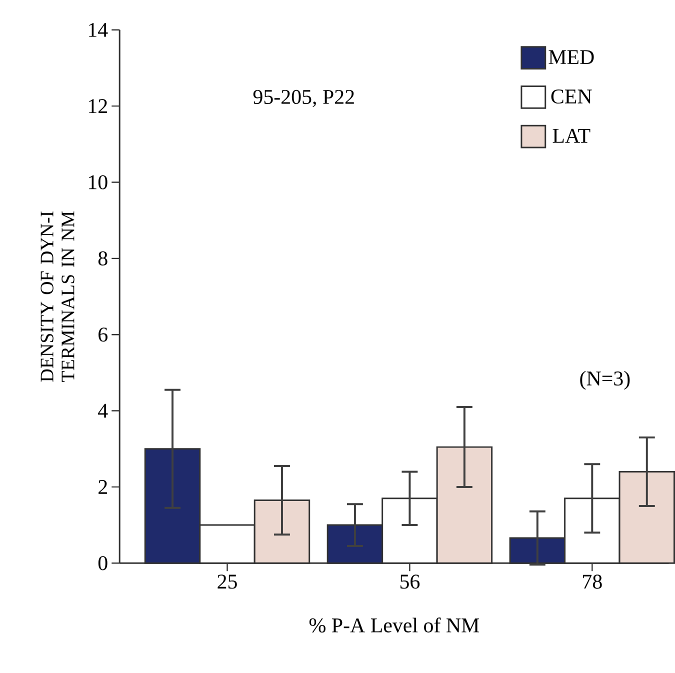 The width and height of the screenshot is (675, 673). Describe the element at coordinates (98, 182) in the screenshot. I see `y-tick-label: 10` at that location.